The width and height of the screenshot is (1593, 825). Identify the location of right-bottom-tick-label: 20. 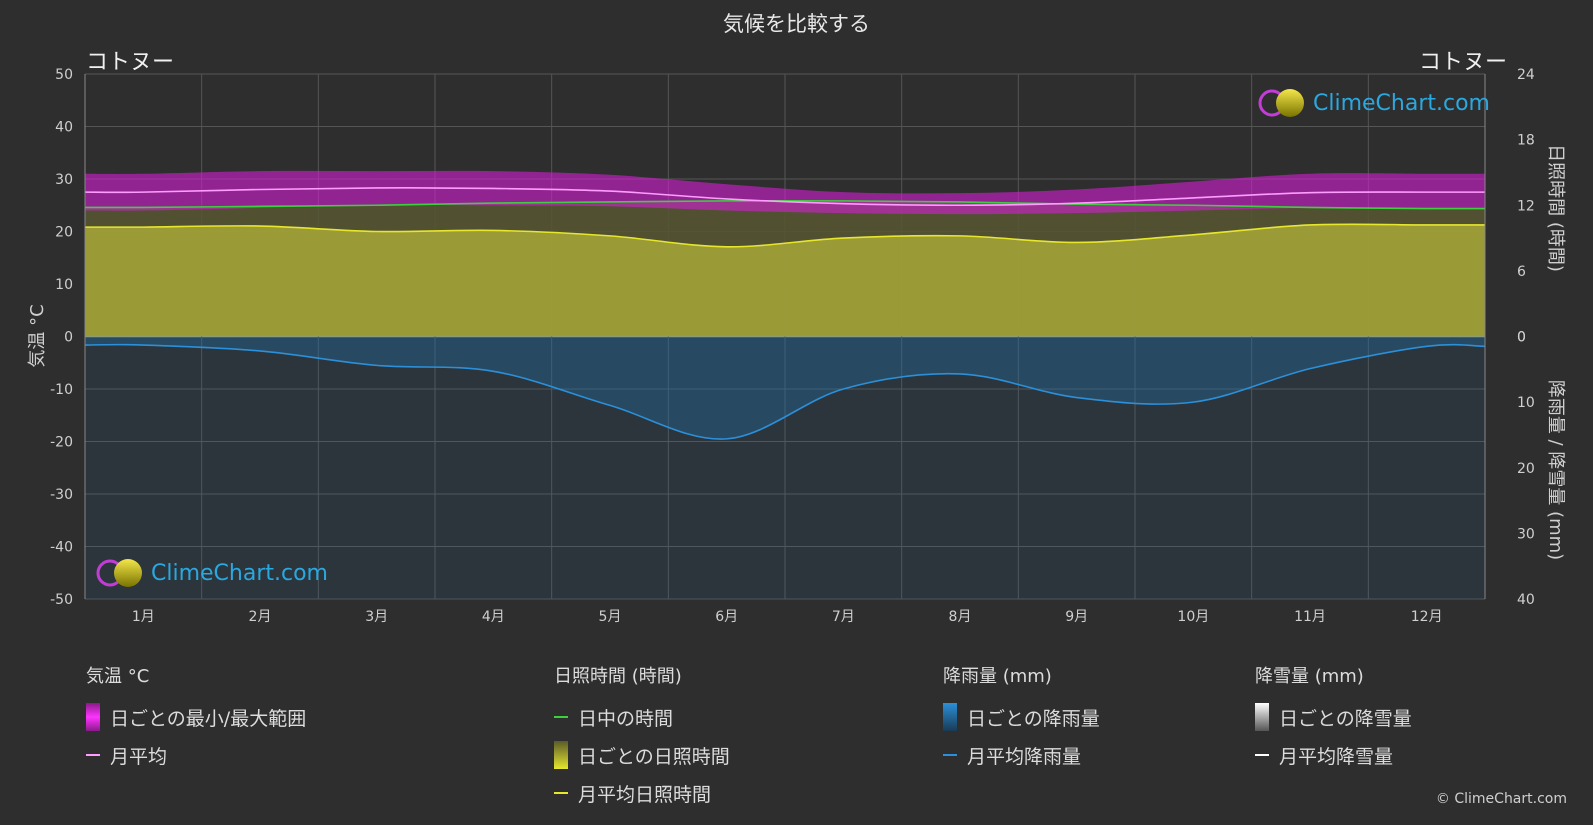
(1526, 469).